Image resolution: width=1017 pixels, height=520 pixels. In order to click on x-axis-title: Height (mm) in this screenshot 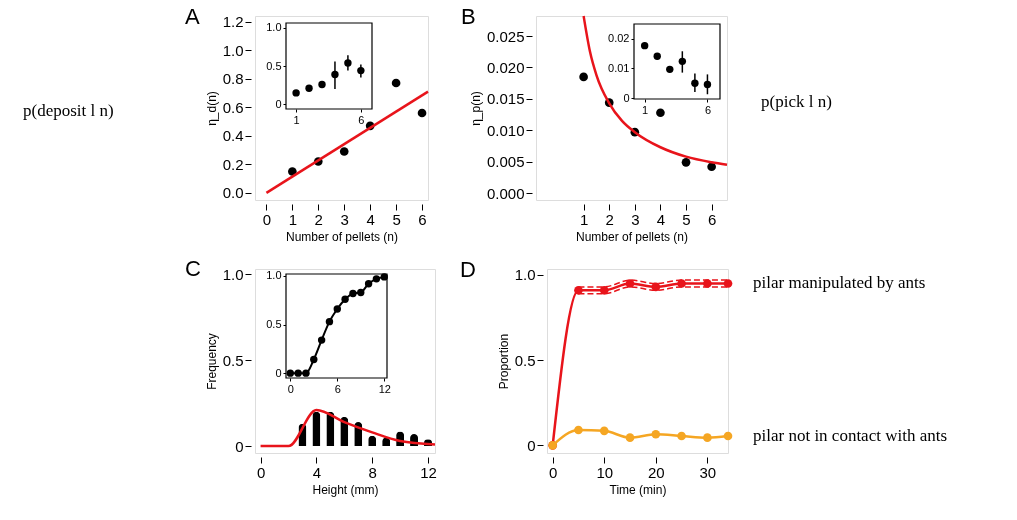, I will do `click(345, 489)`.